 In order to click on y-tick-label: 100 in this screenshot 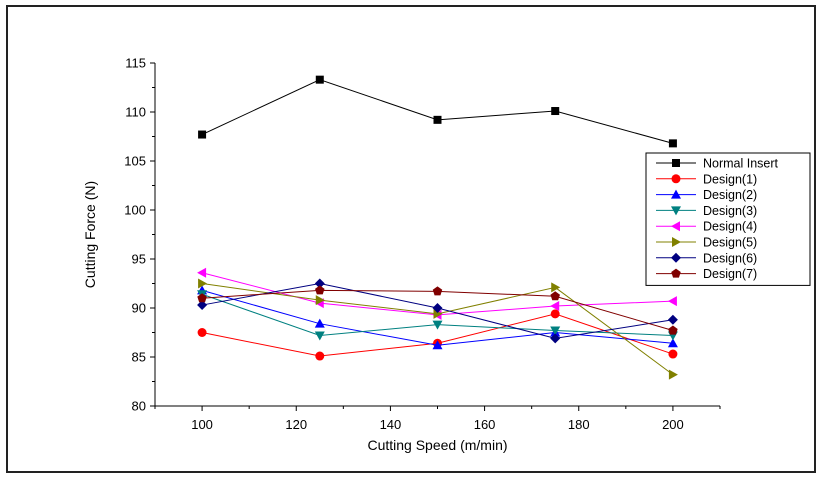, I will do `click(135, 210)`.